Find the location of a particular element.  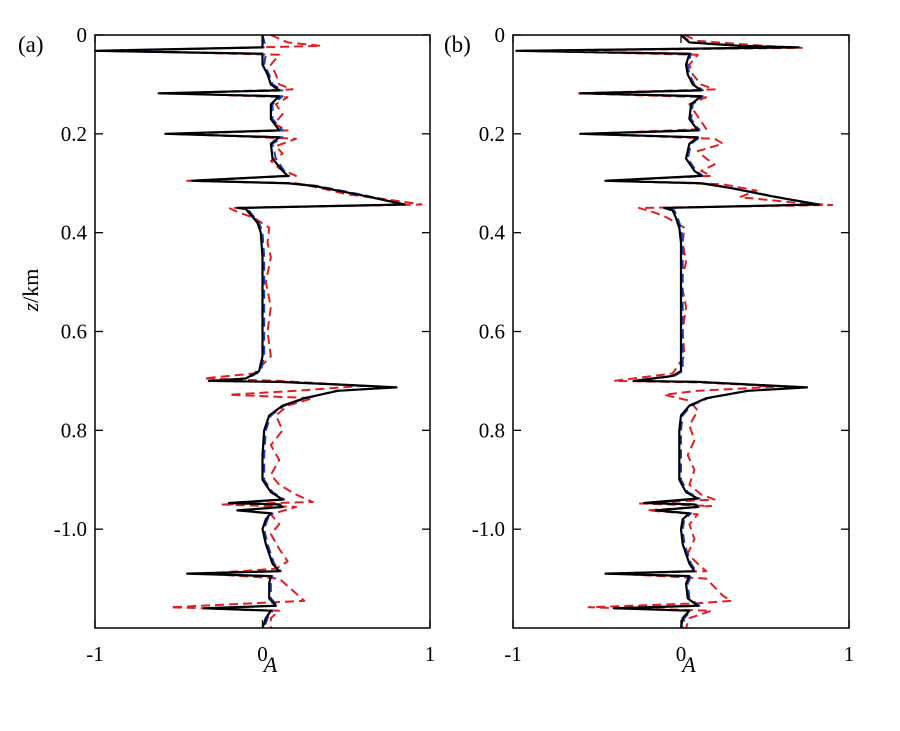

panel-label: (b) is located at coordinates (457, 44).